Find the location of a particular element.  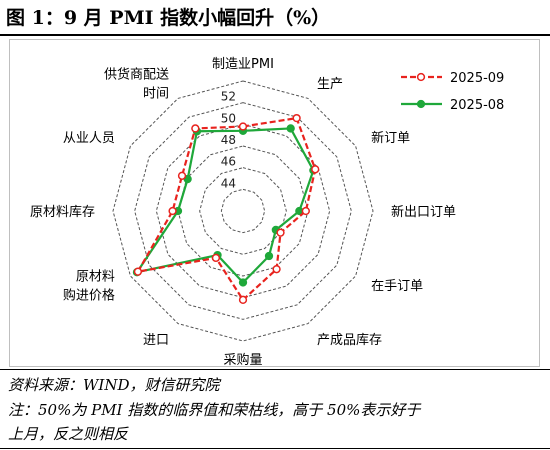

axis-category-label: 新出口订单 is located at coordinates (423, 212).